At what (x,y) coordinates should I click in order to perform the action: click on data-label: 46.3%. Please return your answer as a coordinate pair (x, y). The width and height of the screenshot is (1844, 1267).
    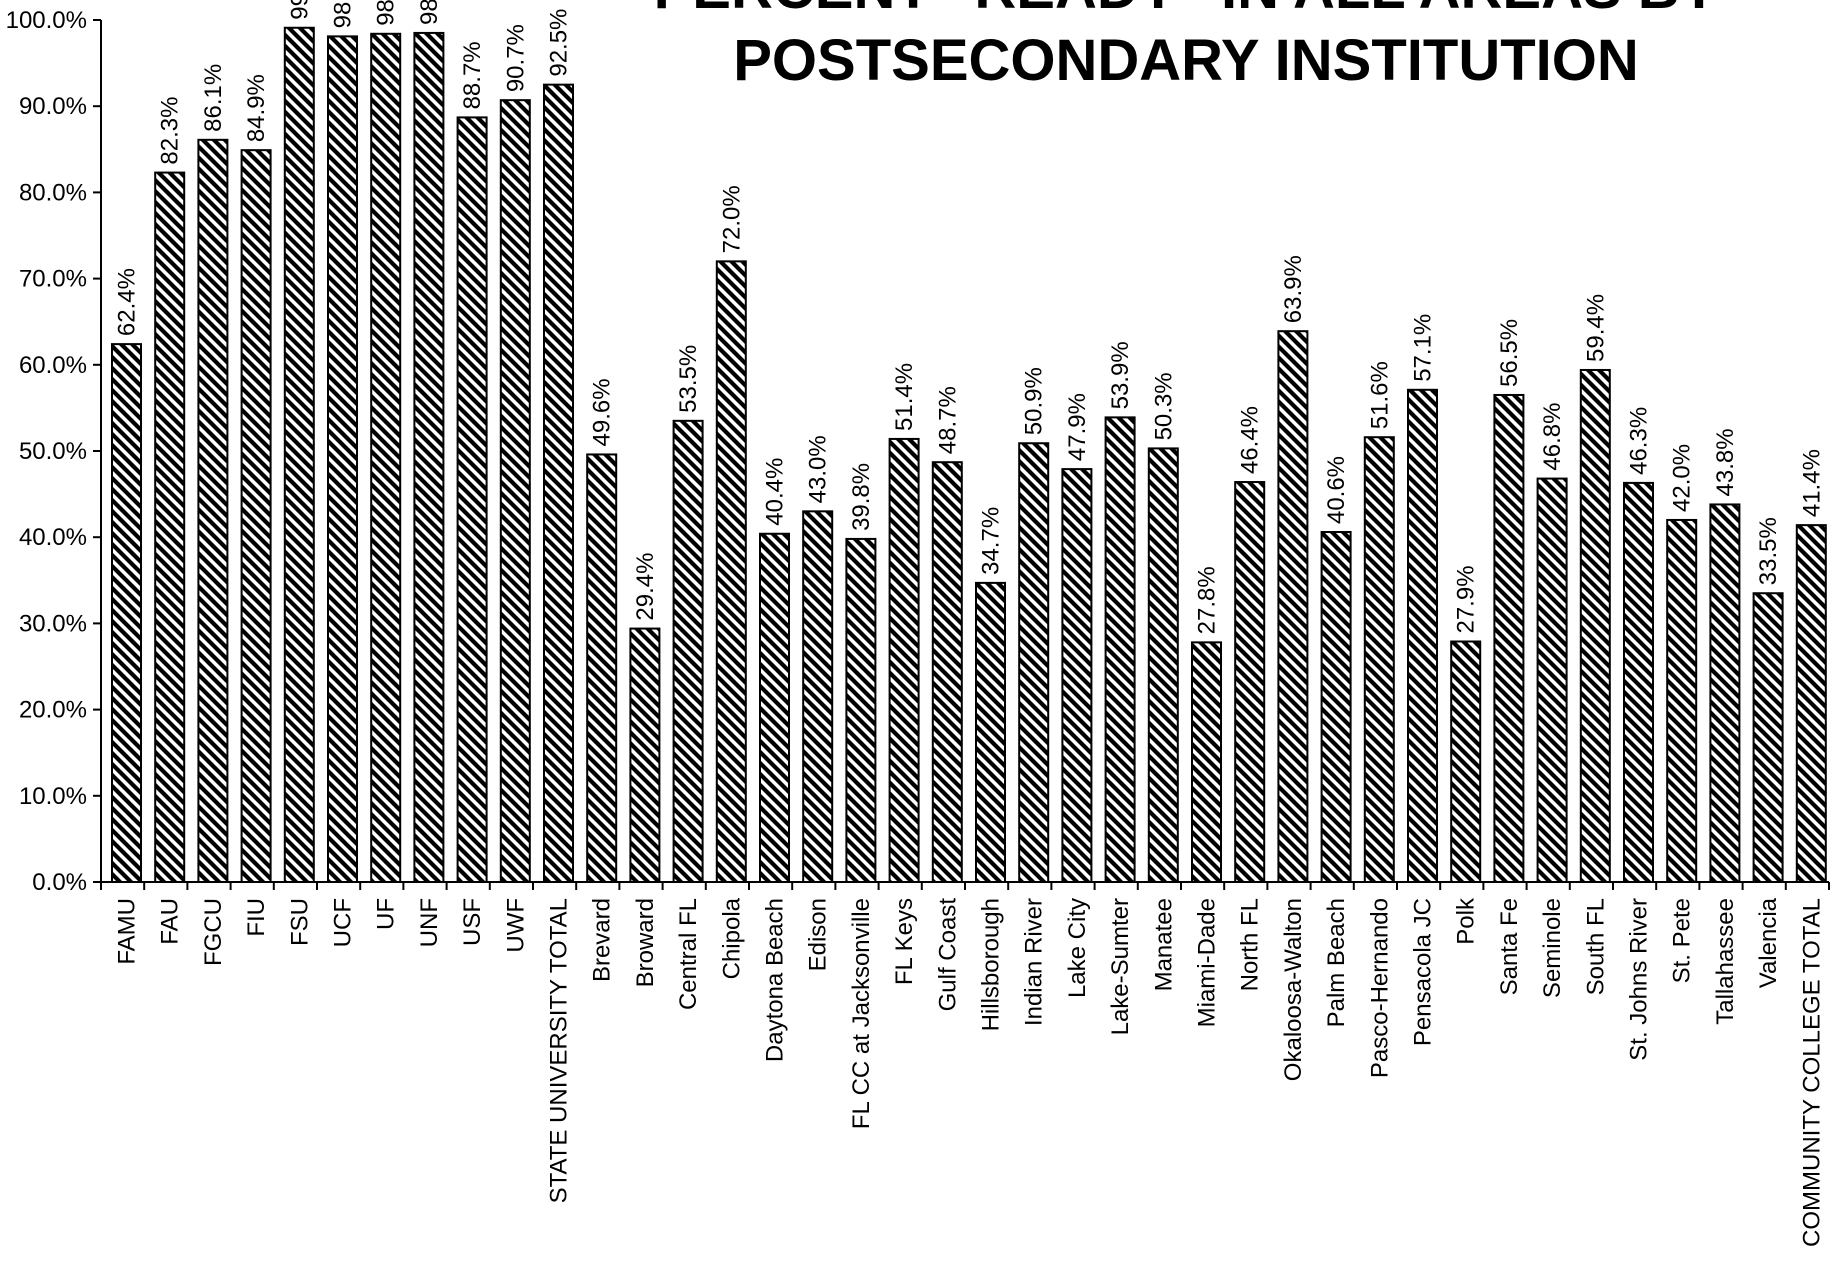
    Looking at the image, I should click on (1639, 441).